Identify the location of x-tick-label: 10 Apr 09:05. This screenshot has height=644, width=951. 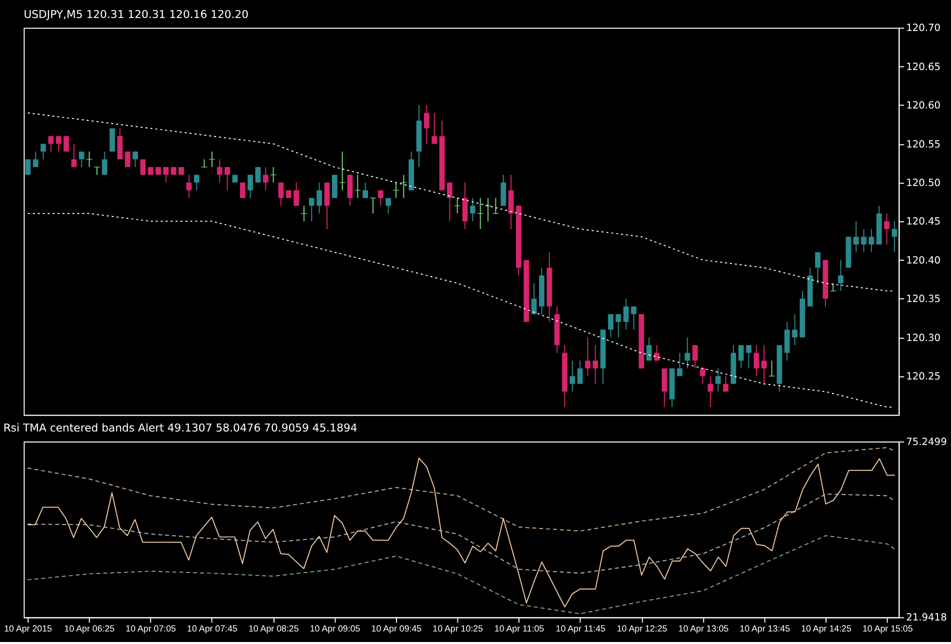
(335, 629).